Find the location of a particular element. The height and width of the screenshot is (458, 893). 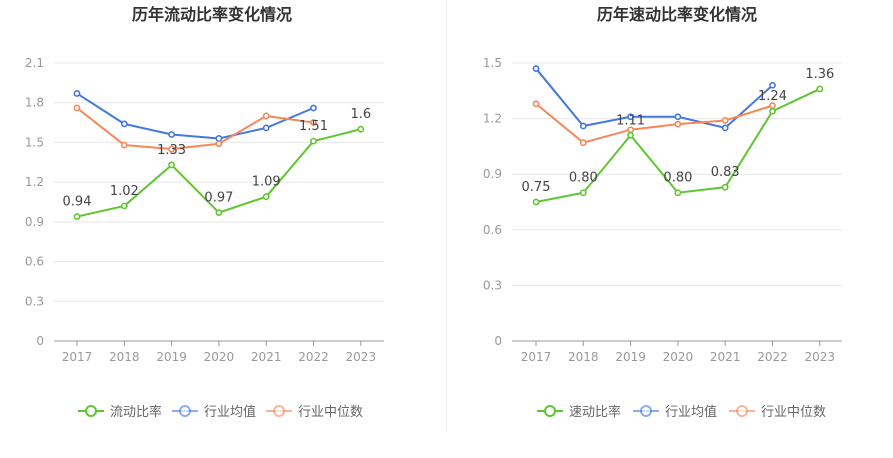

data-label: 1.09 is located at coordinates (266, 182).